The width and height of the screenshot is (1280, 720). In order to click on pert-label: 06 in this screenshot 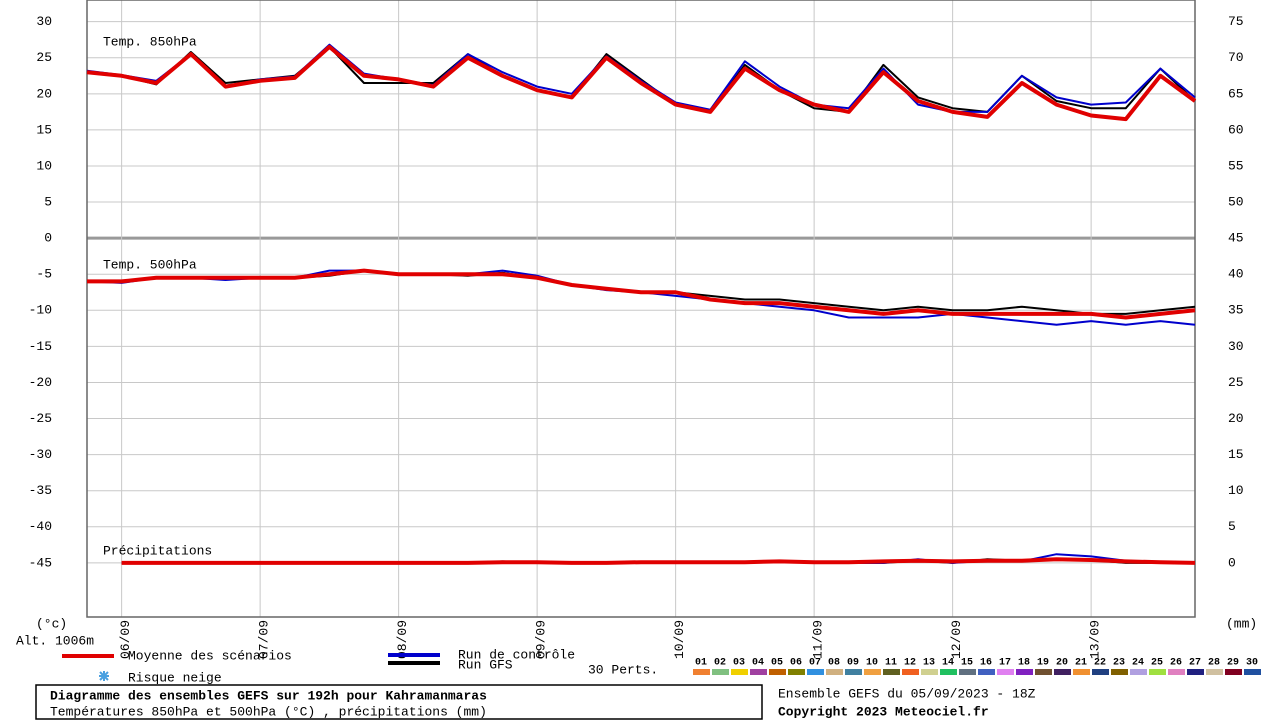, I will do `click(796, 663)`.